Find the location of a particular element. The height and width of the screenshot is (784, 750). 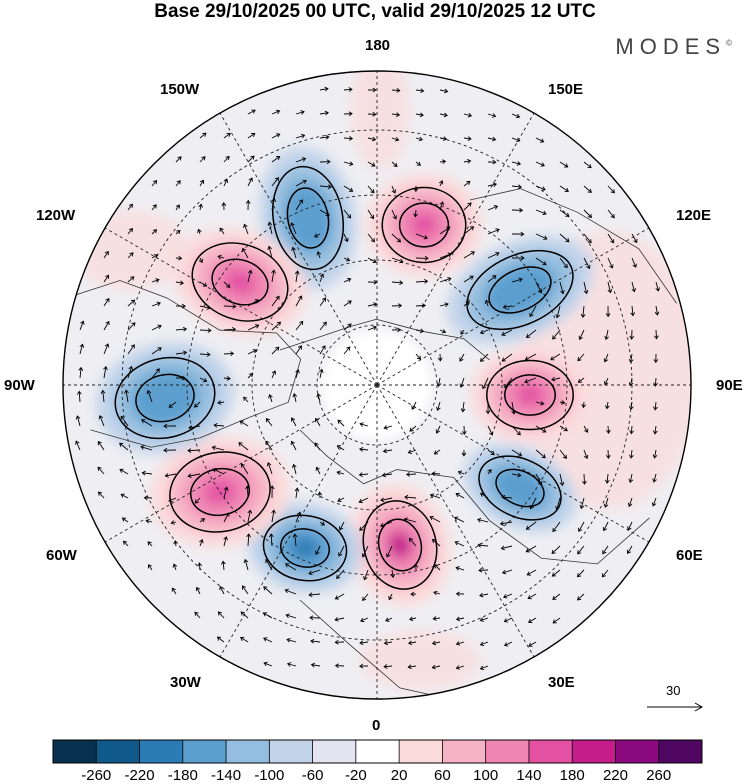

lon-label-180: 180 is located at coordinates (377, 46).